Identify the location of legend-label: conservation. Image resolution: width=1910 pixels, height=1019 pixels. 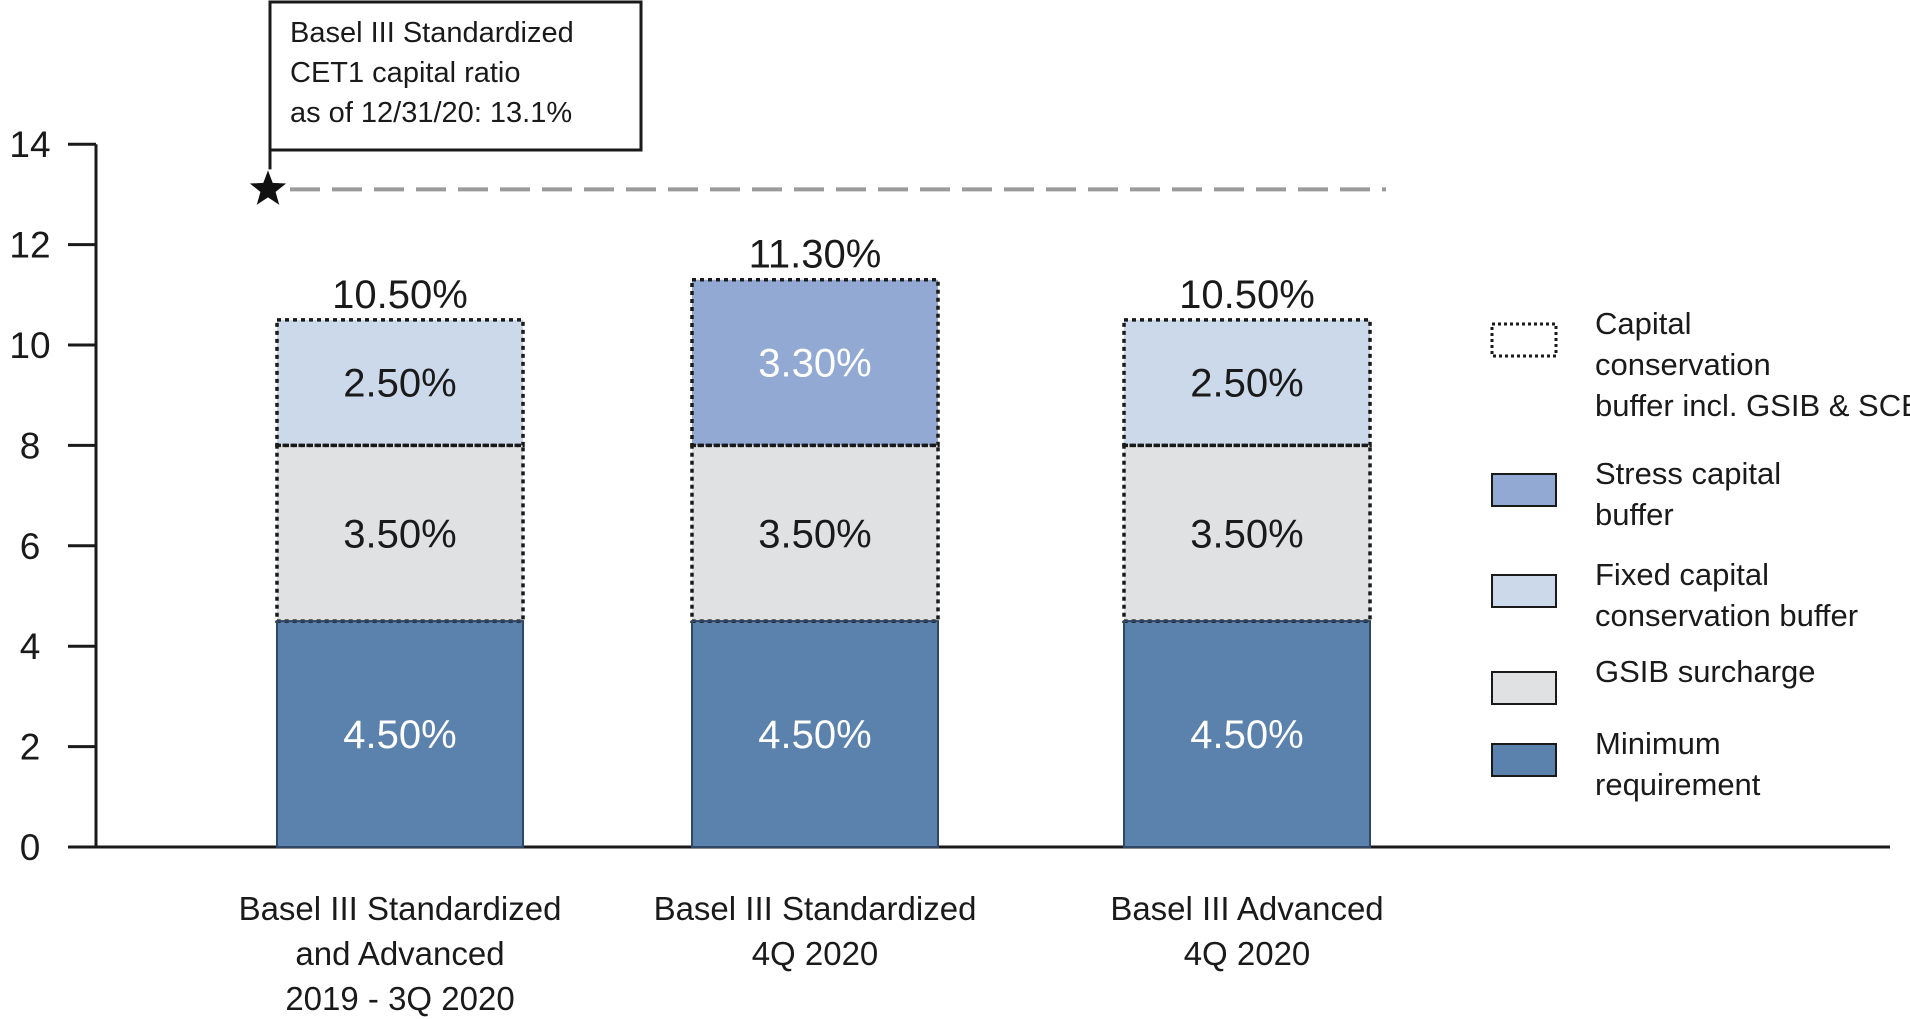
(1683, 364).